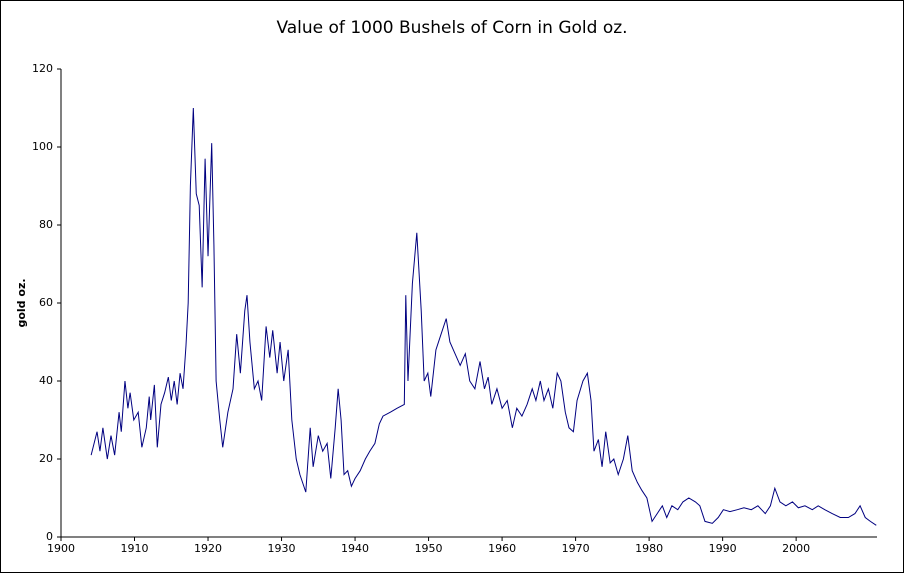 The height and width of the screenshot is (573, 904). What do you see at coordinates (46, 302) in the screenshot?
I see `y-tick-label: 60` at bounding box center [46, 302].